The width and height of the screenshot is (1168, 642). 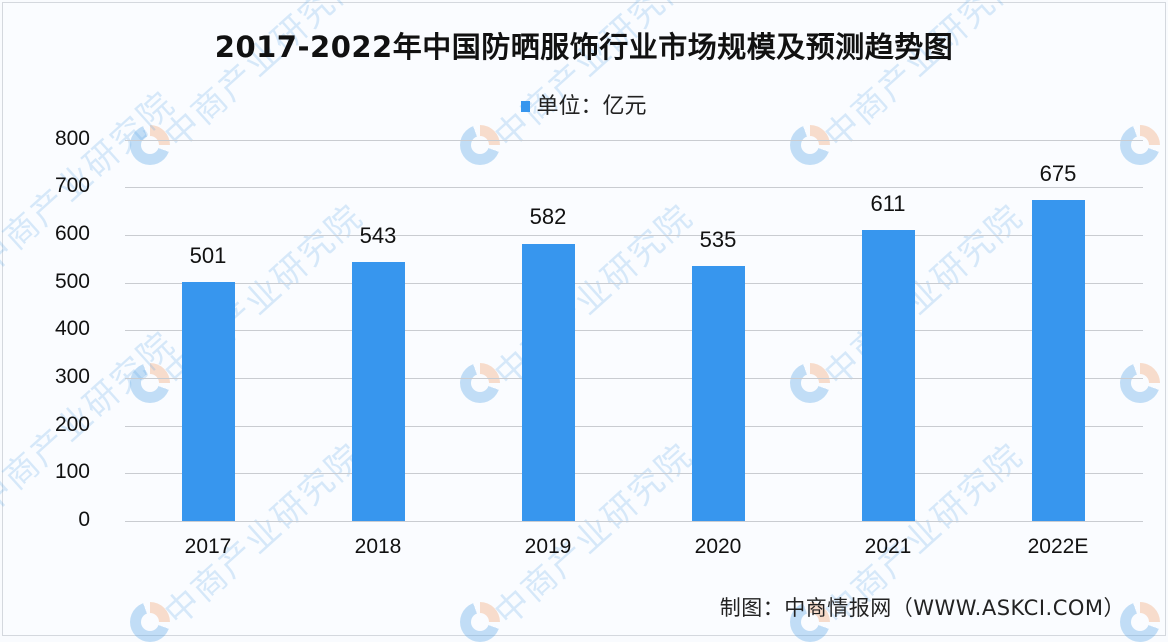 I want to click on y-tick-label: 800, so click(x=72, y=138).